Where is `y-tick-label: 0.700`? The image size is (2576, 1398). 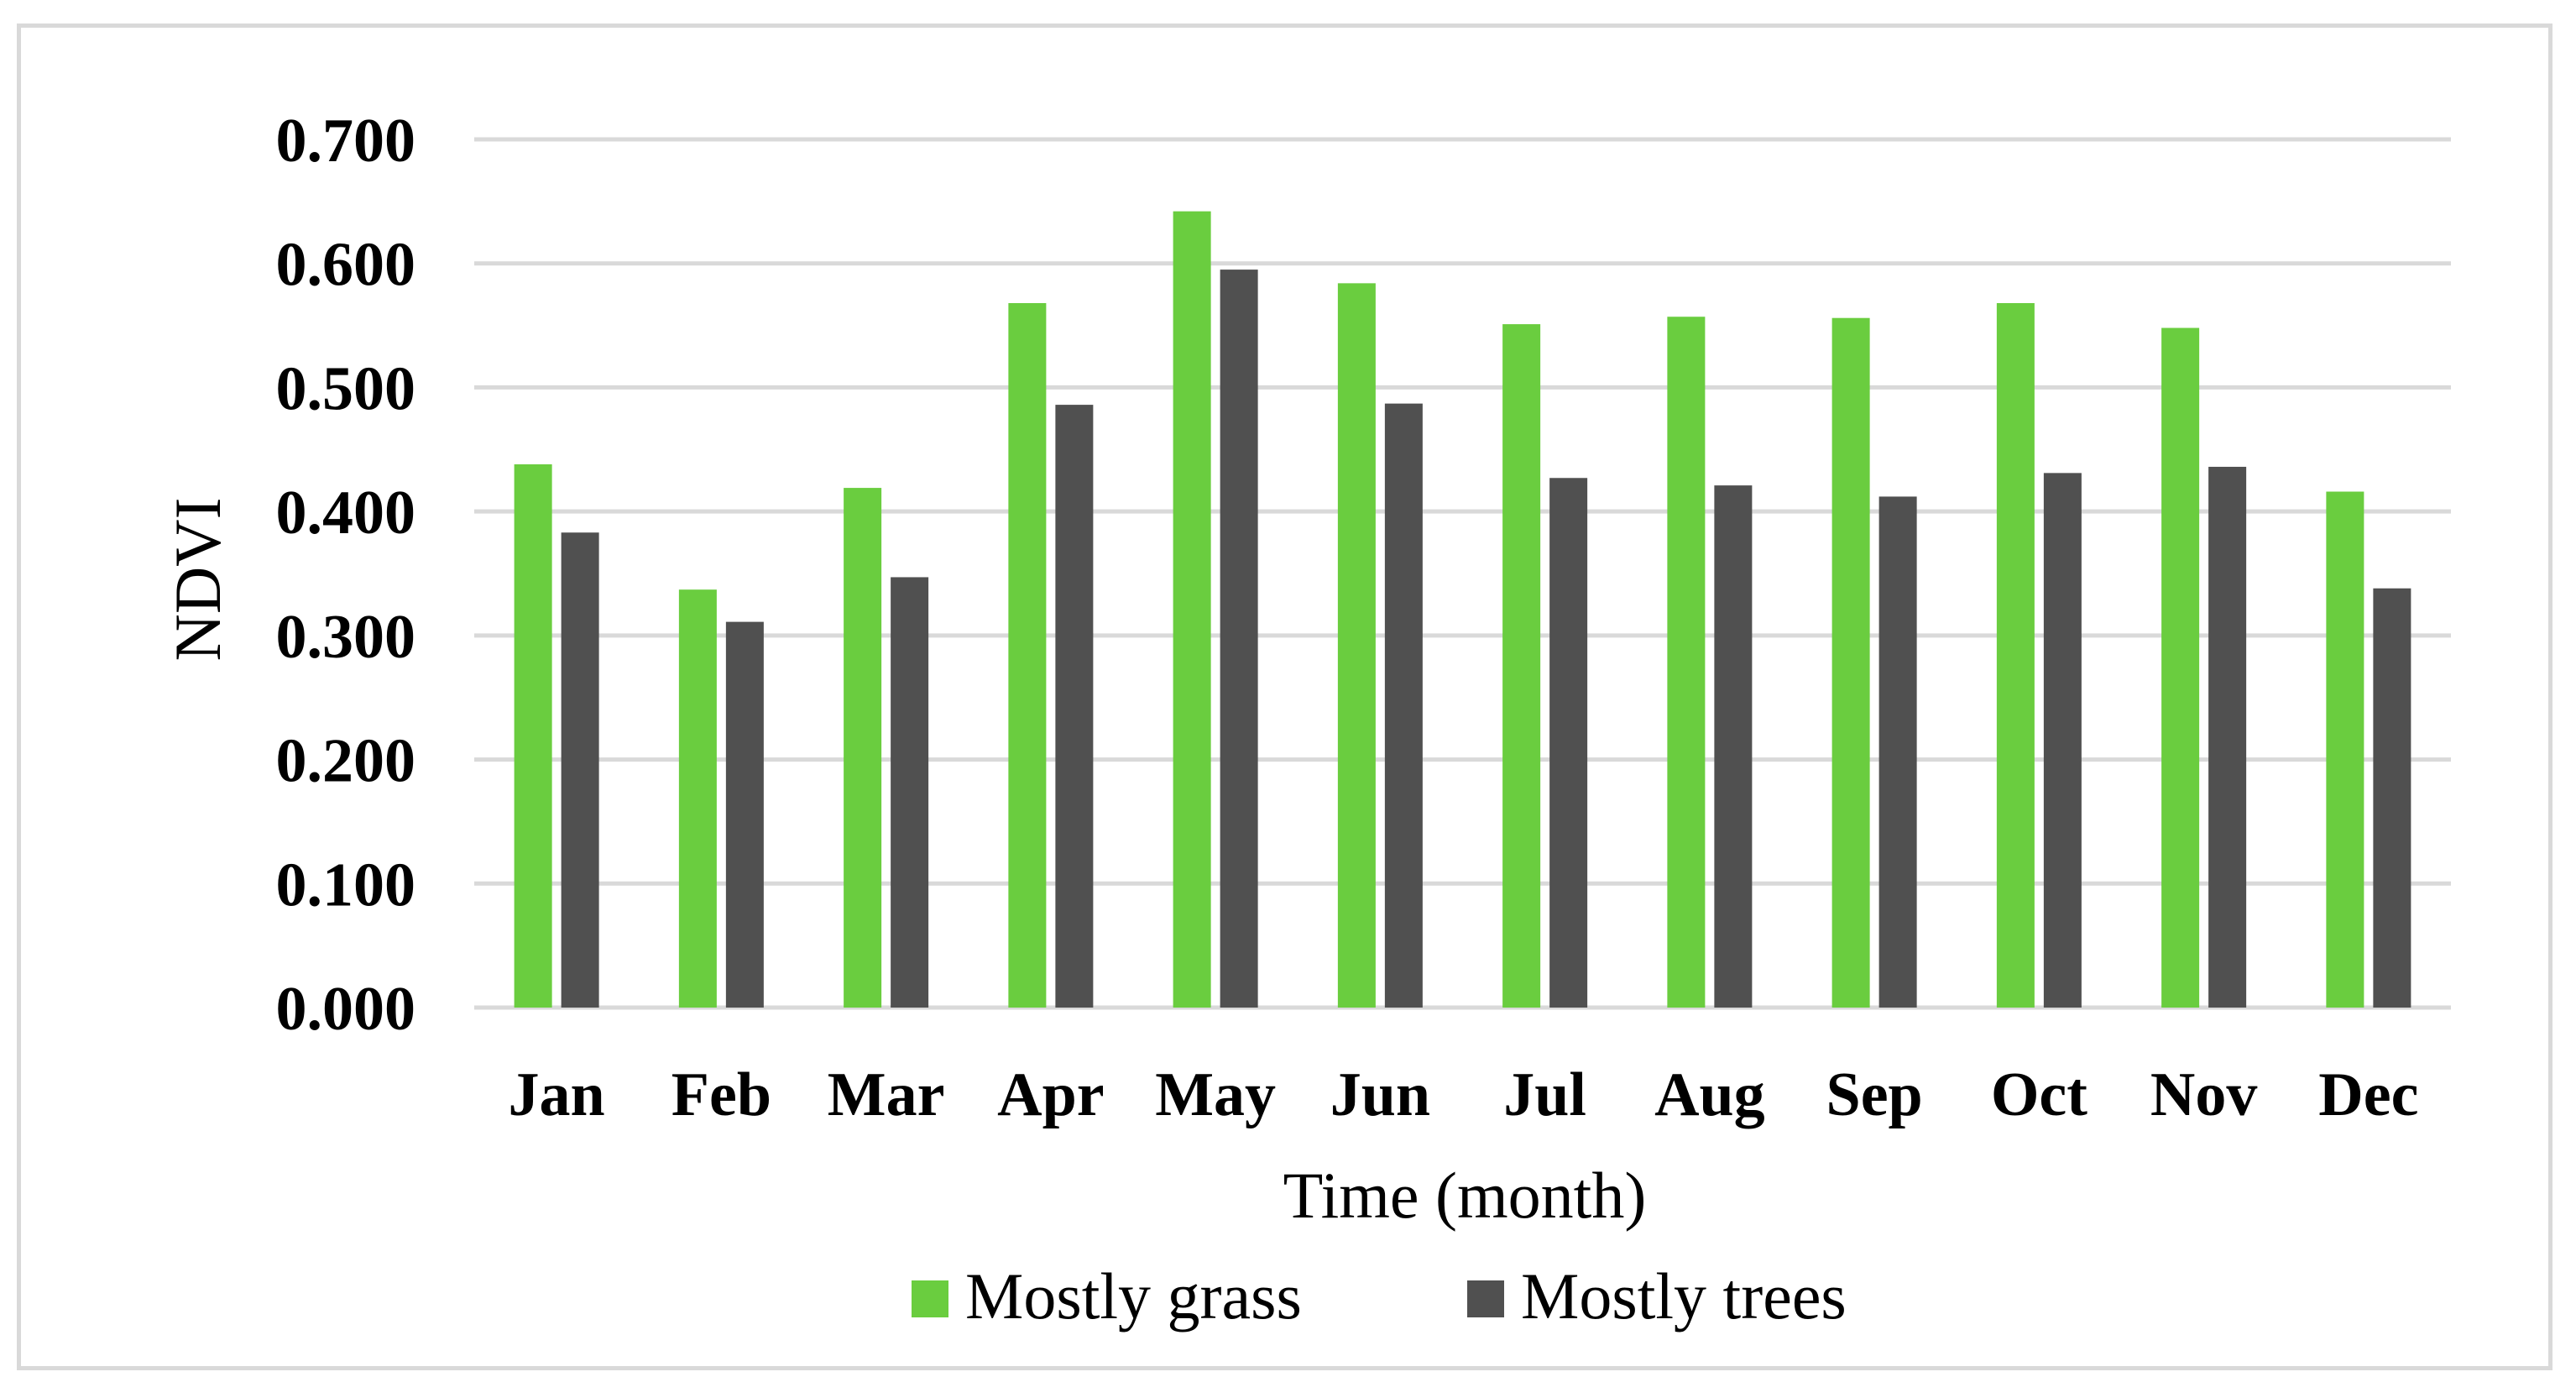
y-tick-label: 0.700 is located at coordinates (346, 141).